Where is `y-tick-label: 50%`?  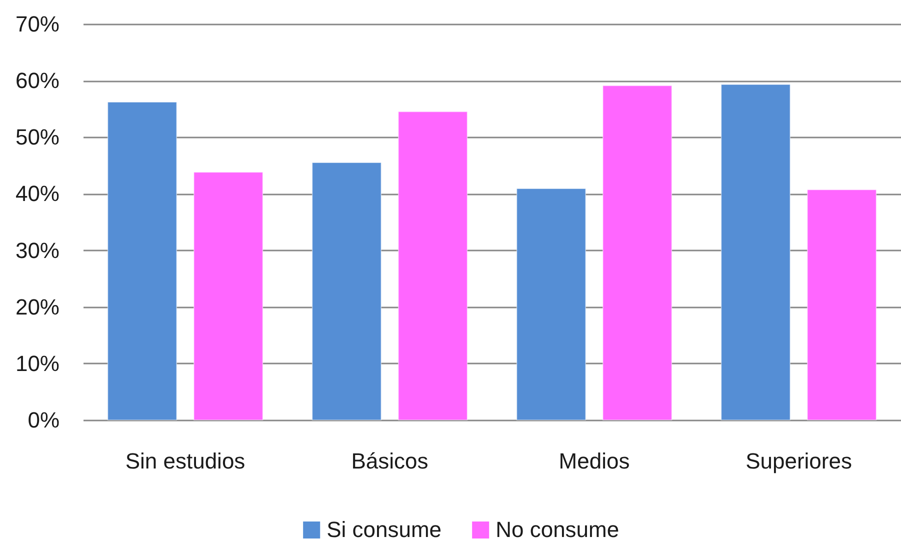 y-tick-label: 50% is located at coordinates (37, 137).